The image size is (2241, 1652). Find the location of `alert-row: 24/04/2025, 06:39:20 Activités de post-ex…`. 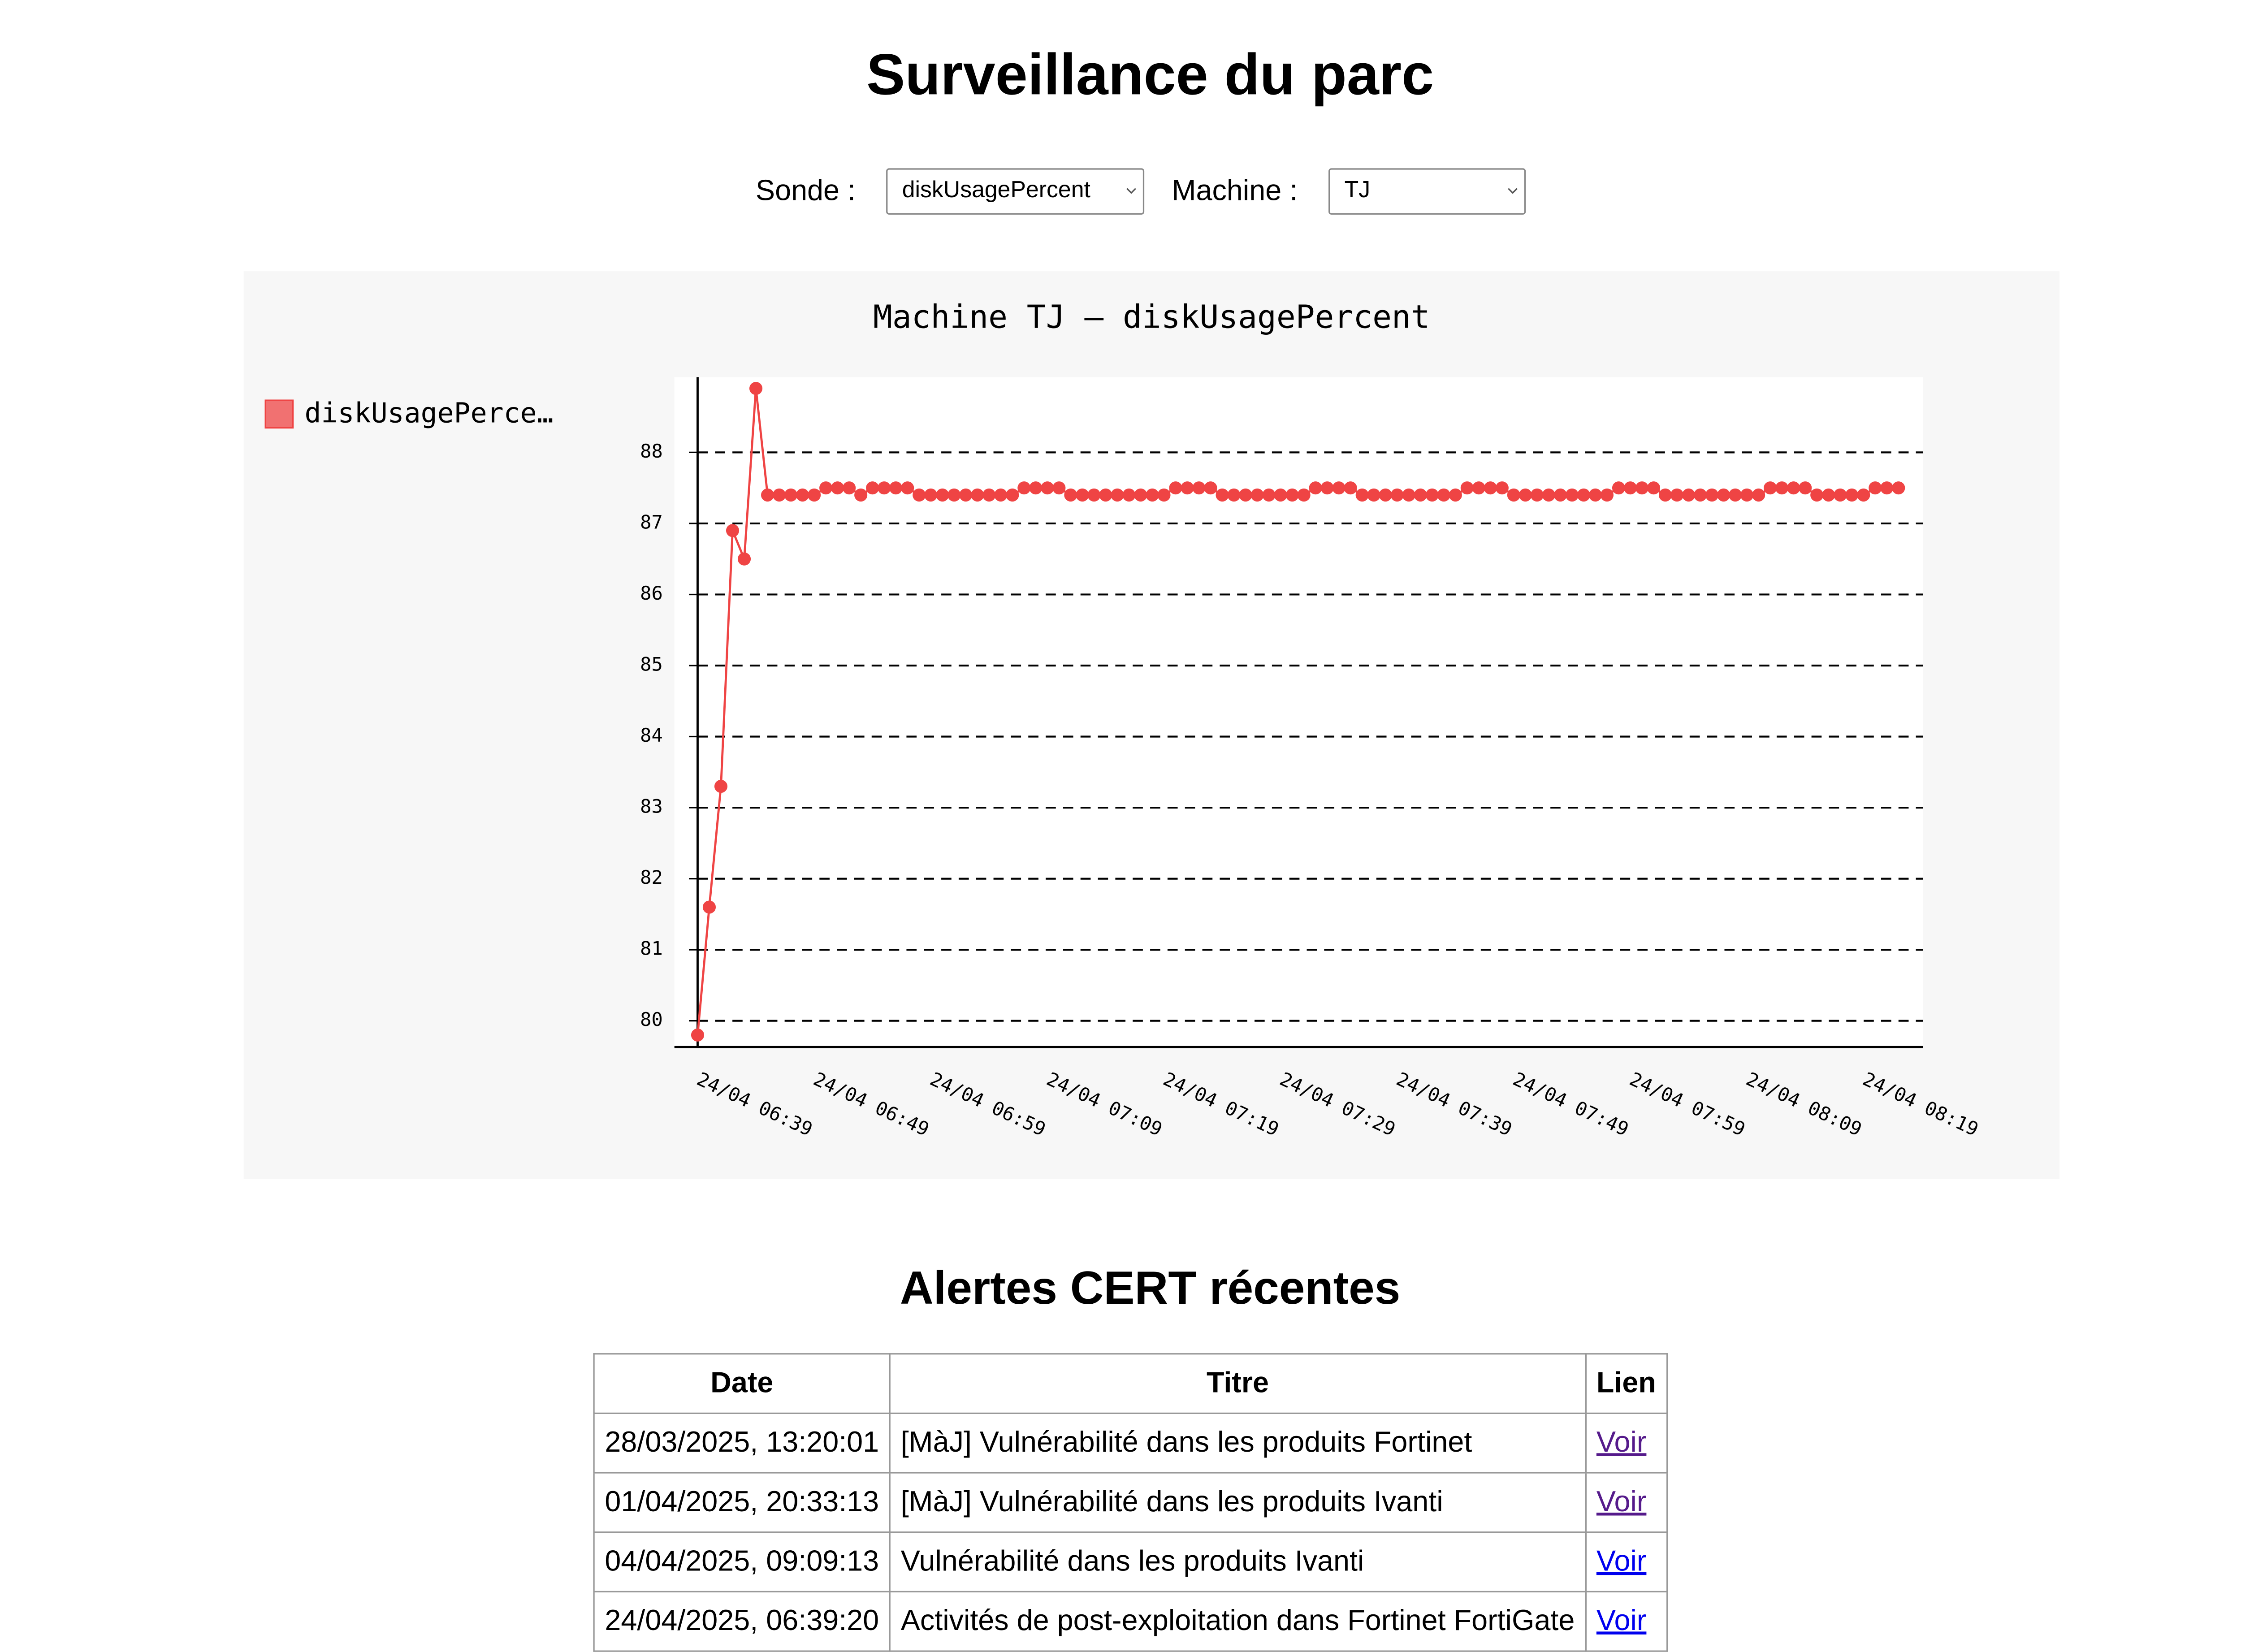

alert-row: 24/04/2025, 06:39:20 Activités de post-ex… is located at coordinates (1130, 1621).